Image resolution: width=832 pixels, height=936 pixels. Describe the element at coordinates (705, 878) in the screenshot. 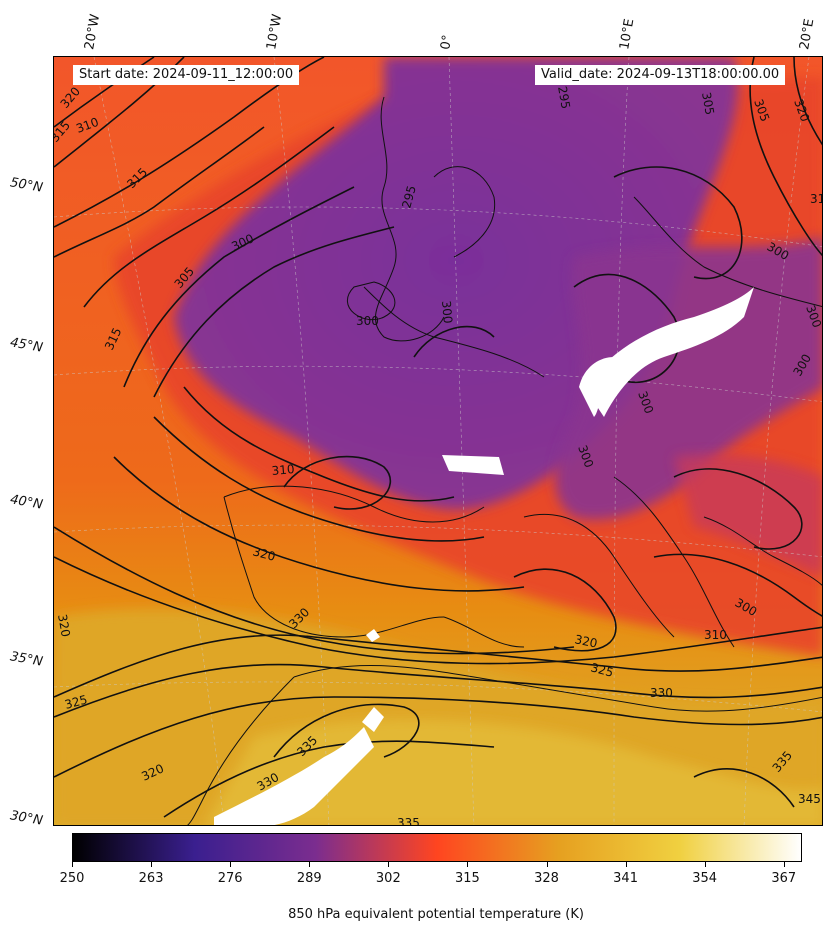

I see `colorbar-tick-label: 354` at that location.